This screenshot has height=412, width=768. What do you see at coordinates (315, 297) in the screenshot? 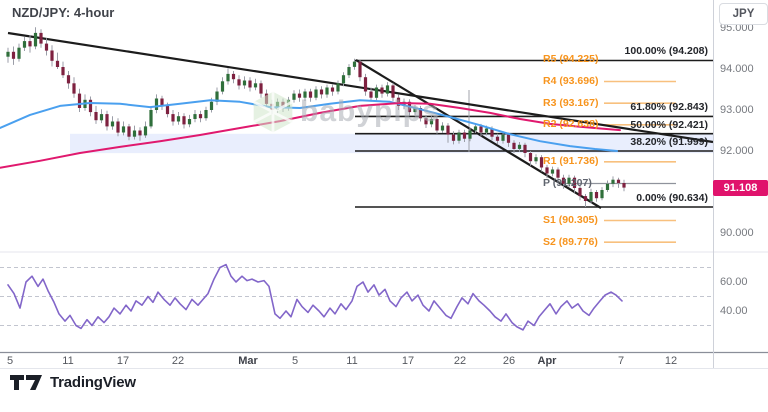
I see `rsi-line` at bounding box center [315, 297].